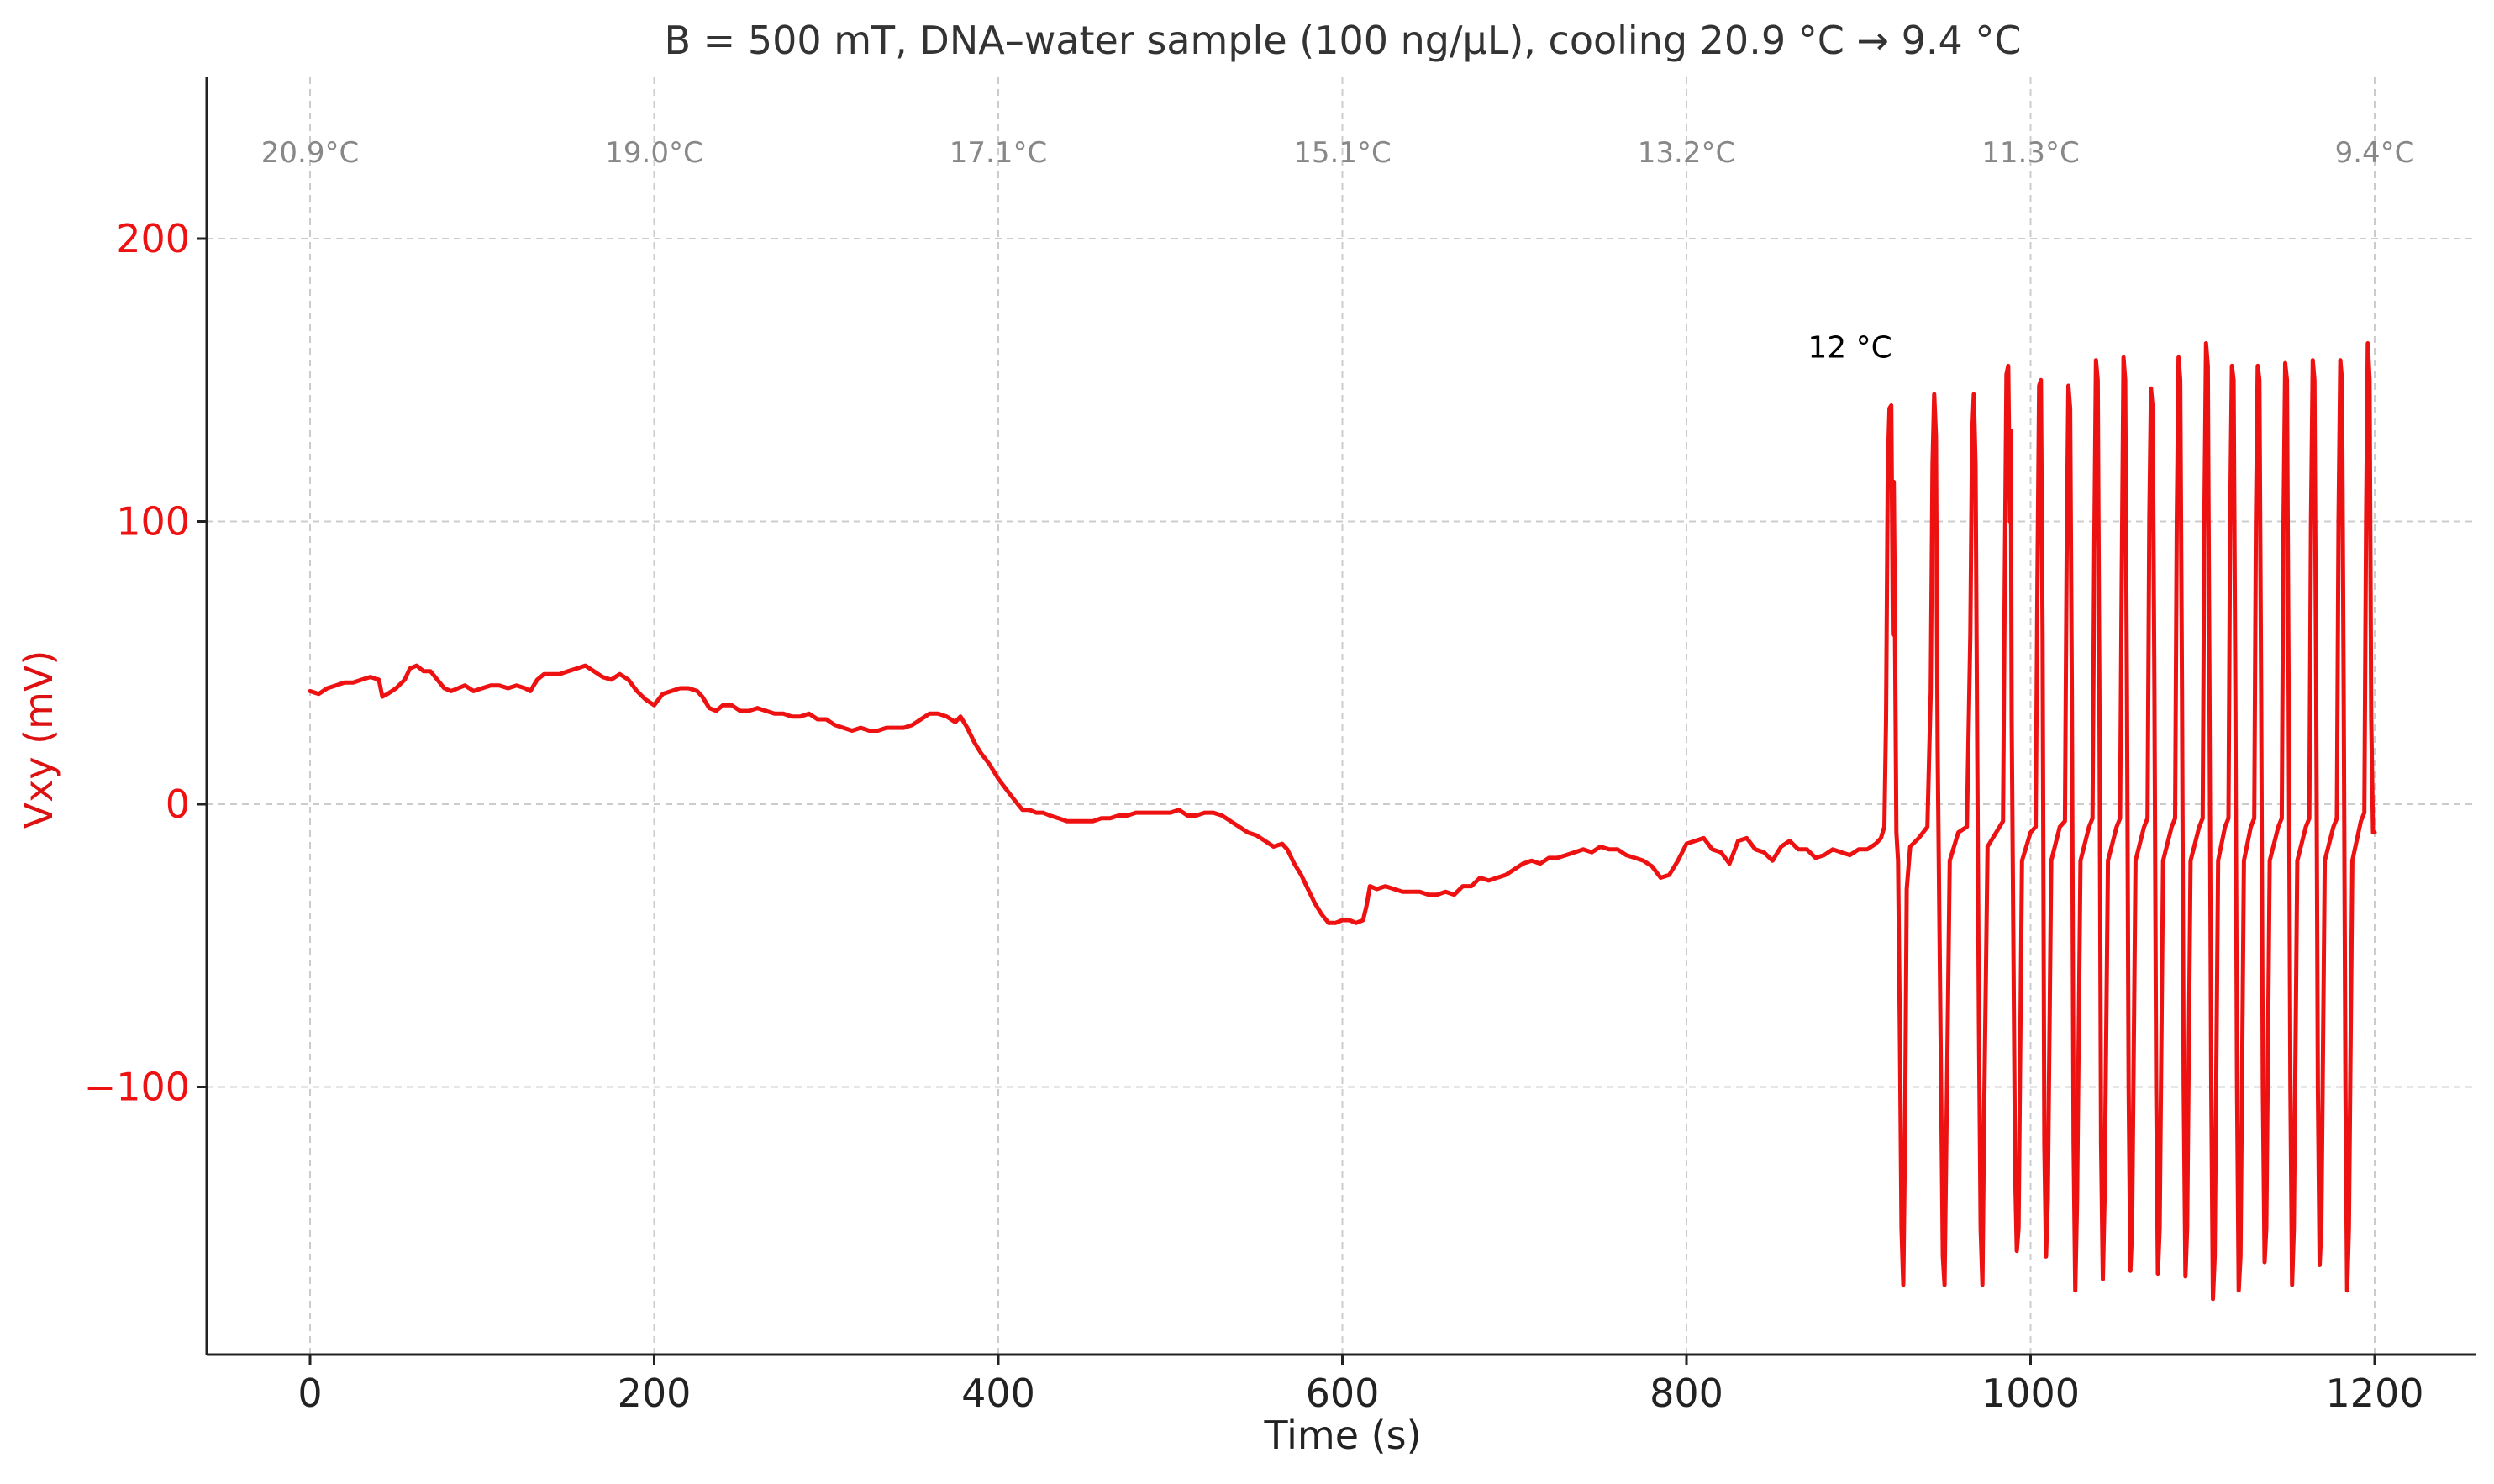  What do you see at coordinates (153, 522) in the screenshot?
I see `y-tick-label: 100` at bounding box center [153, 522].